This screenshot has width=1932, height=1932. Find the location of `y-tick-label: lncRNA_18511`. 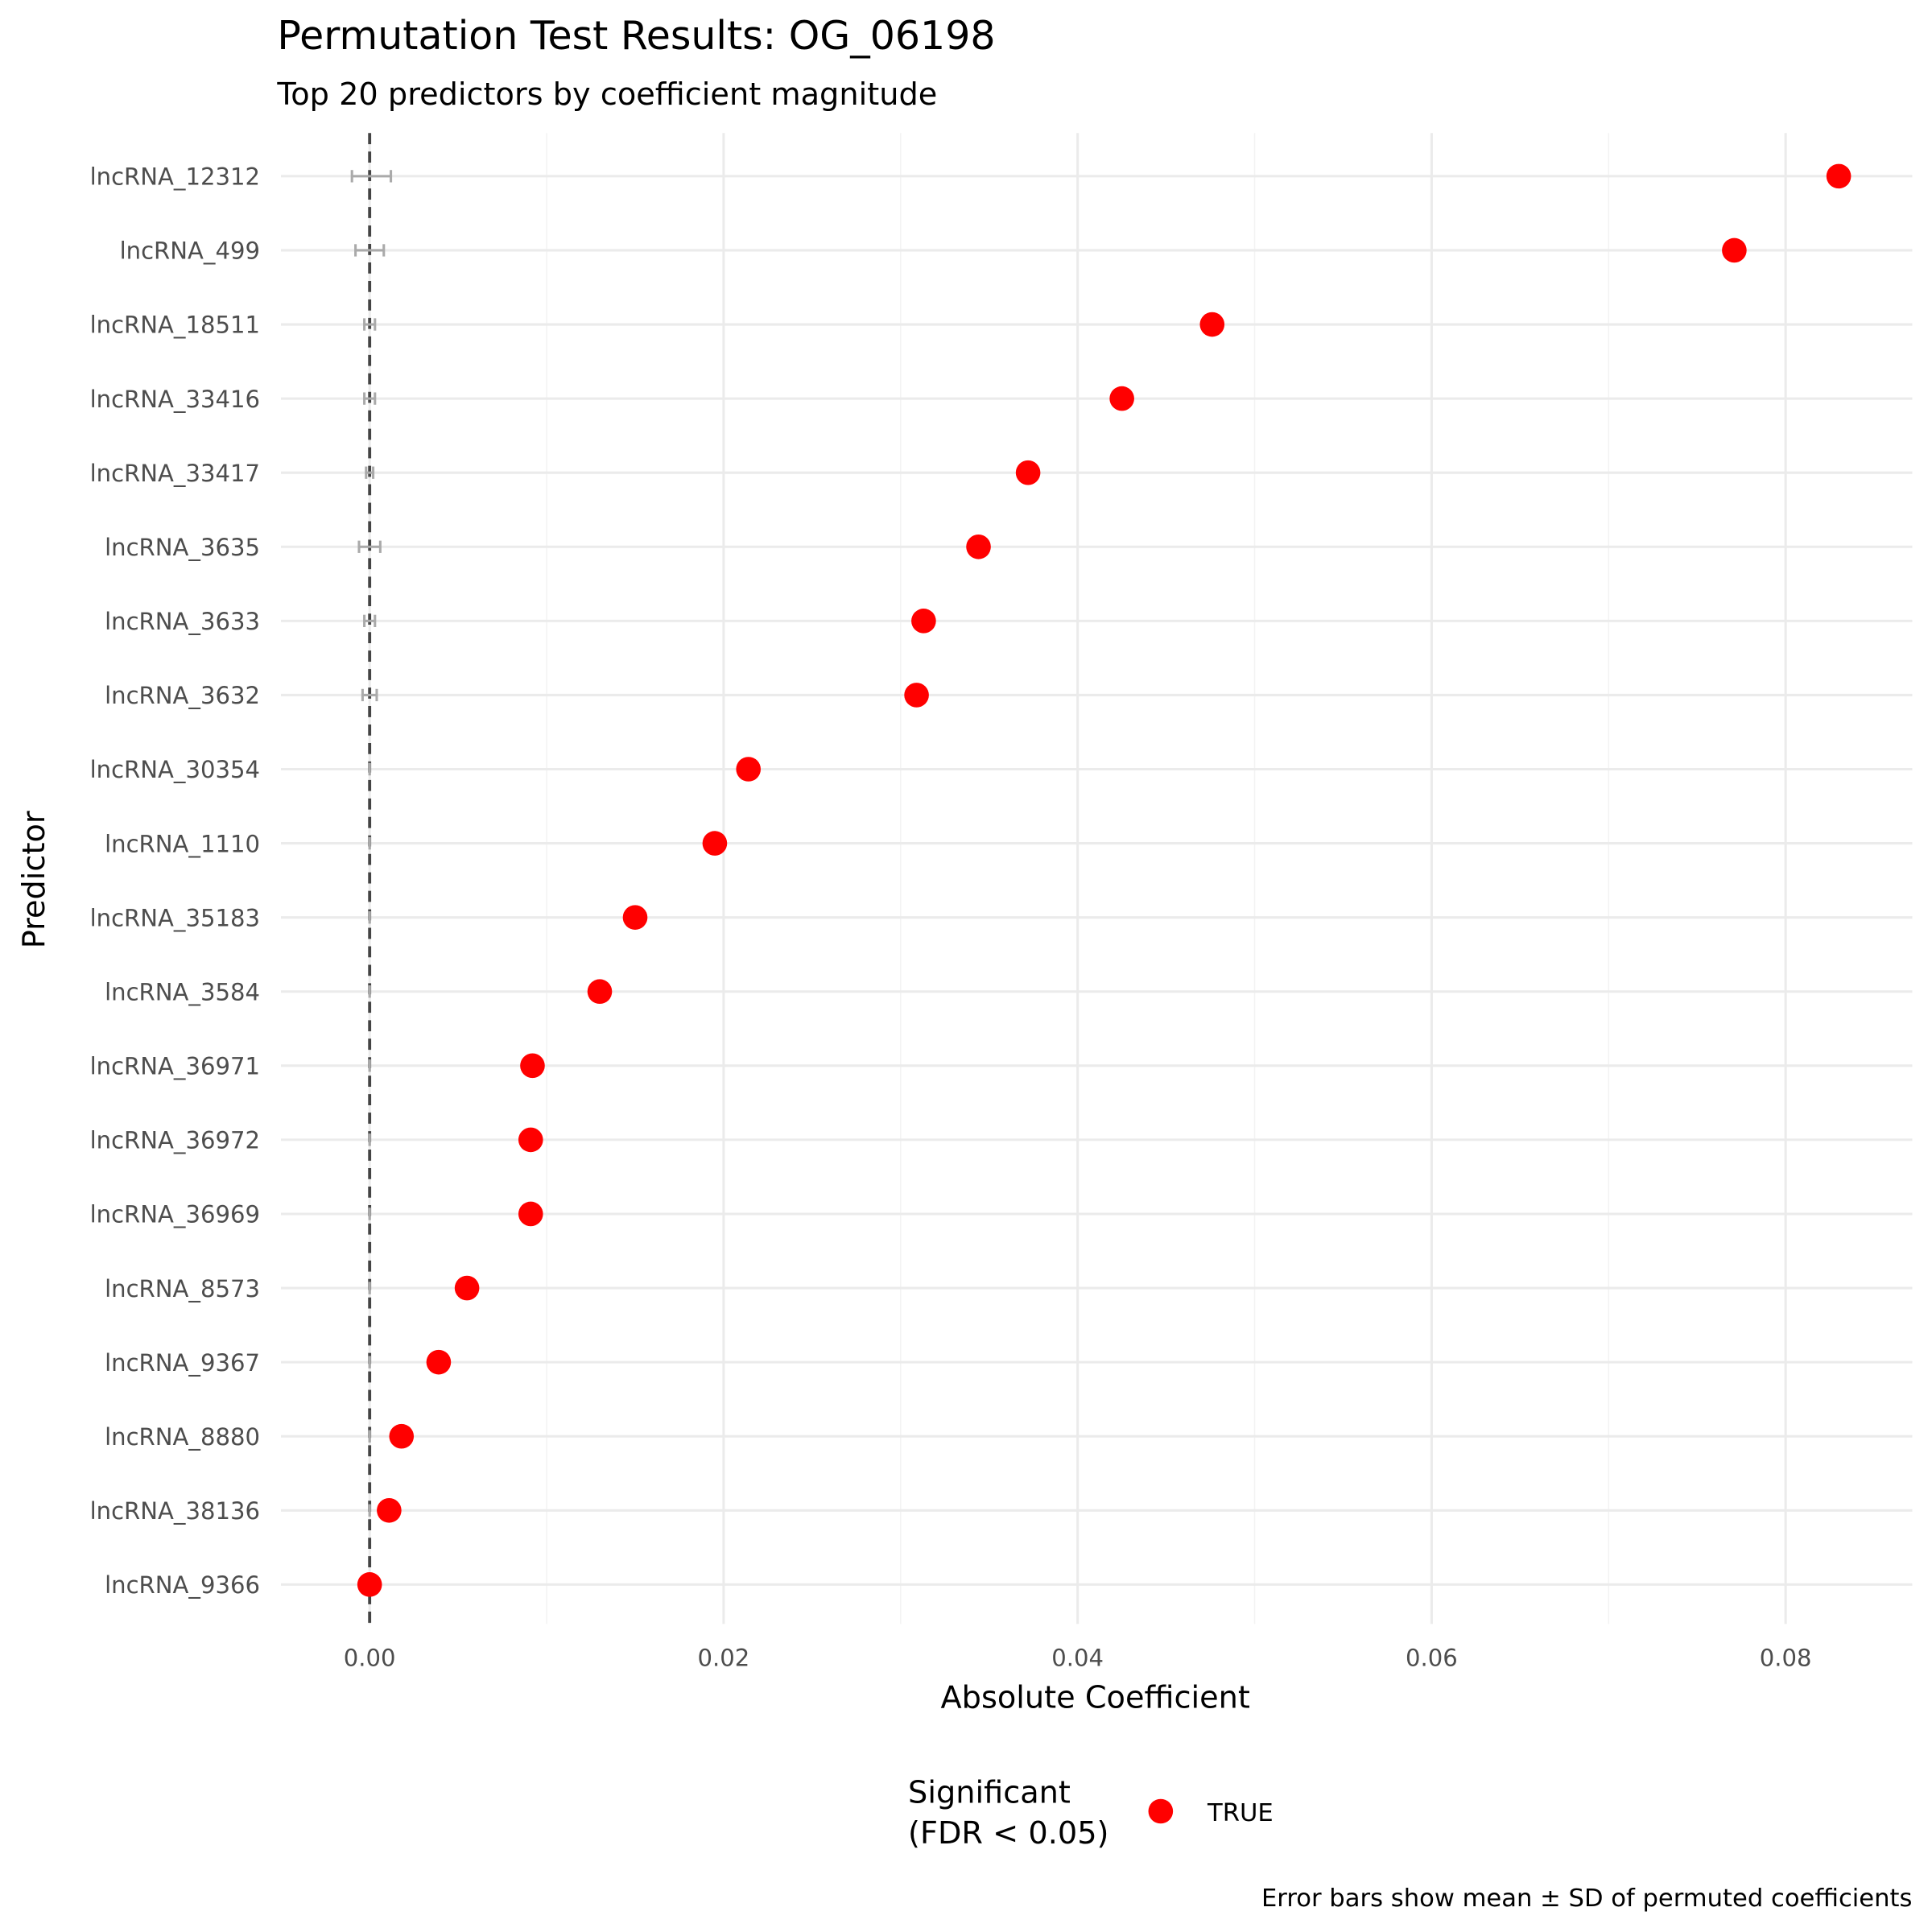

y-tick-label: lncRNA_18511 is located at coordinates (175, 325).